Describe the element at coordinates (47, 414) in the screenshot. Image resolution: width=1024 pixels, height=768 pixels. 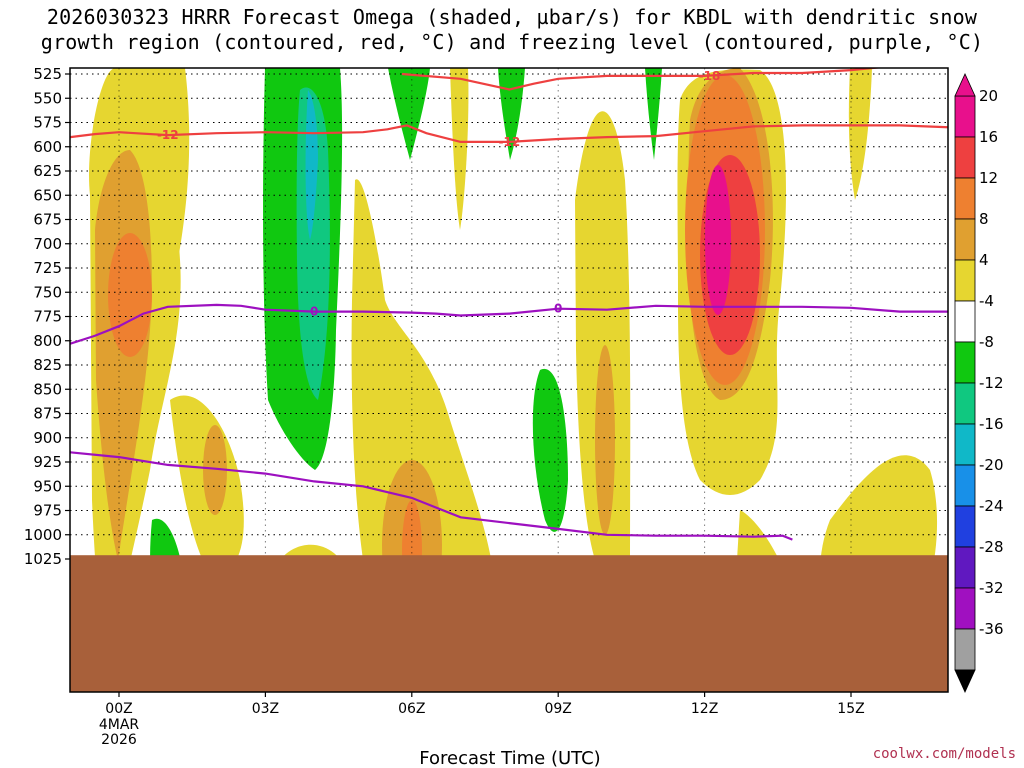
I see `y-tick-label: 875` at that location.